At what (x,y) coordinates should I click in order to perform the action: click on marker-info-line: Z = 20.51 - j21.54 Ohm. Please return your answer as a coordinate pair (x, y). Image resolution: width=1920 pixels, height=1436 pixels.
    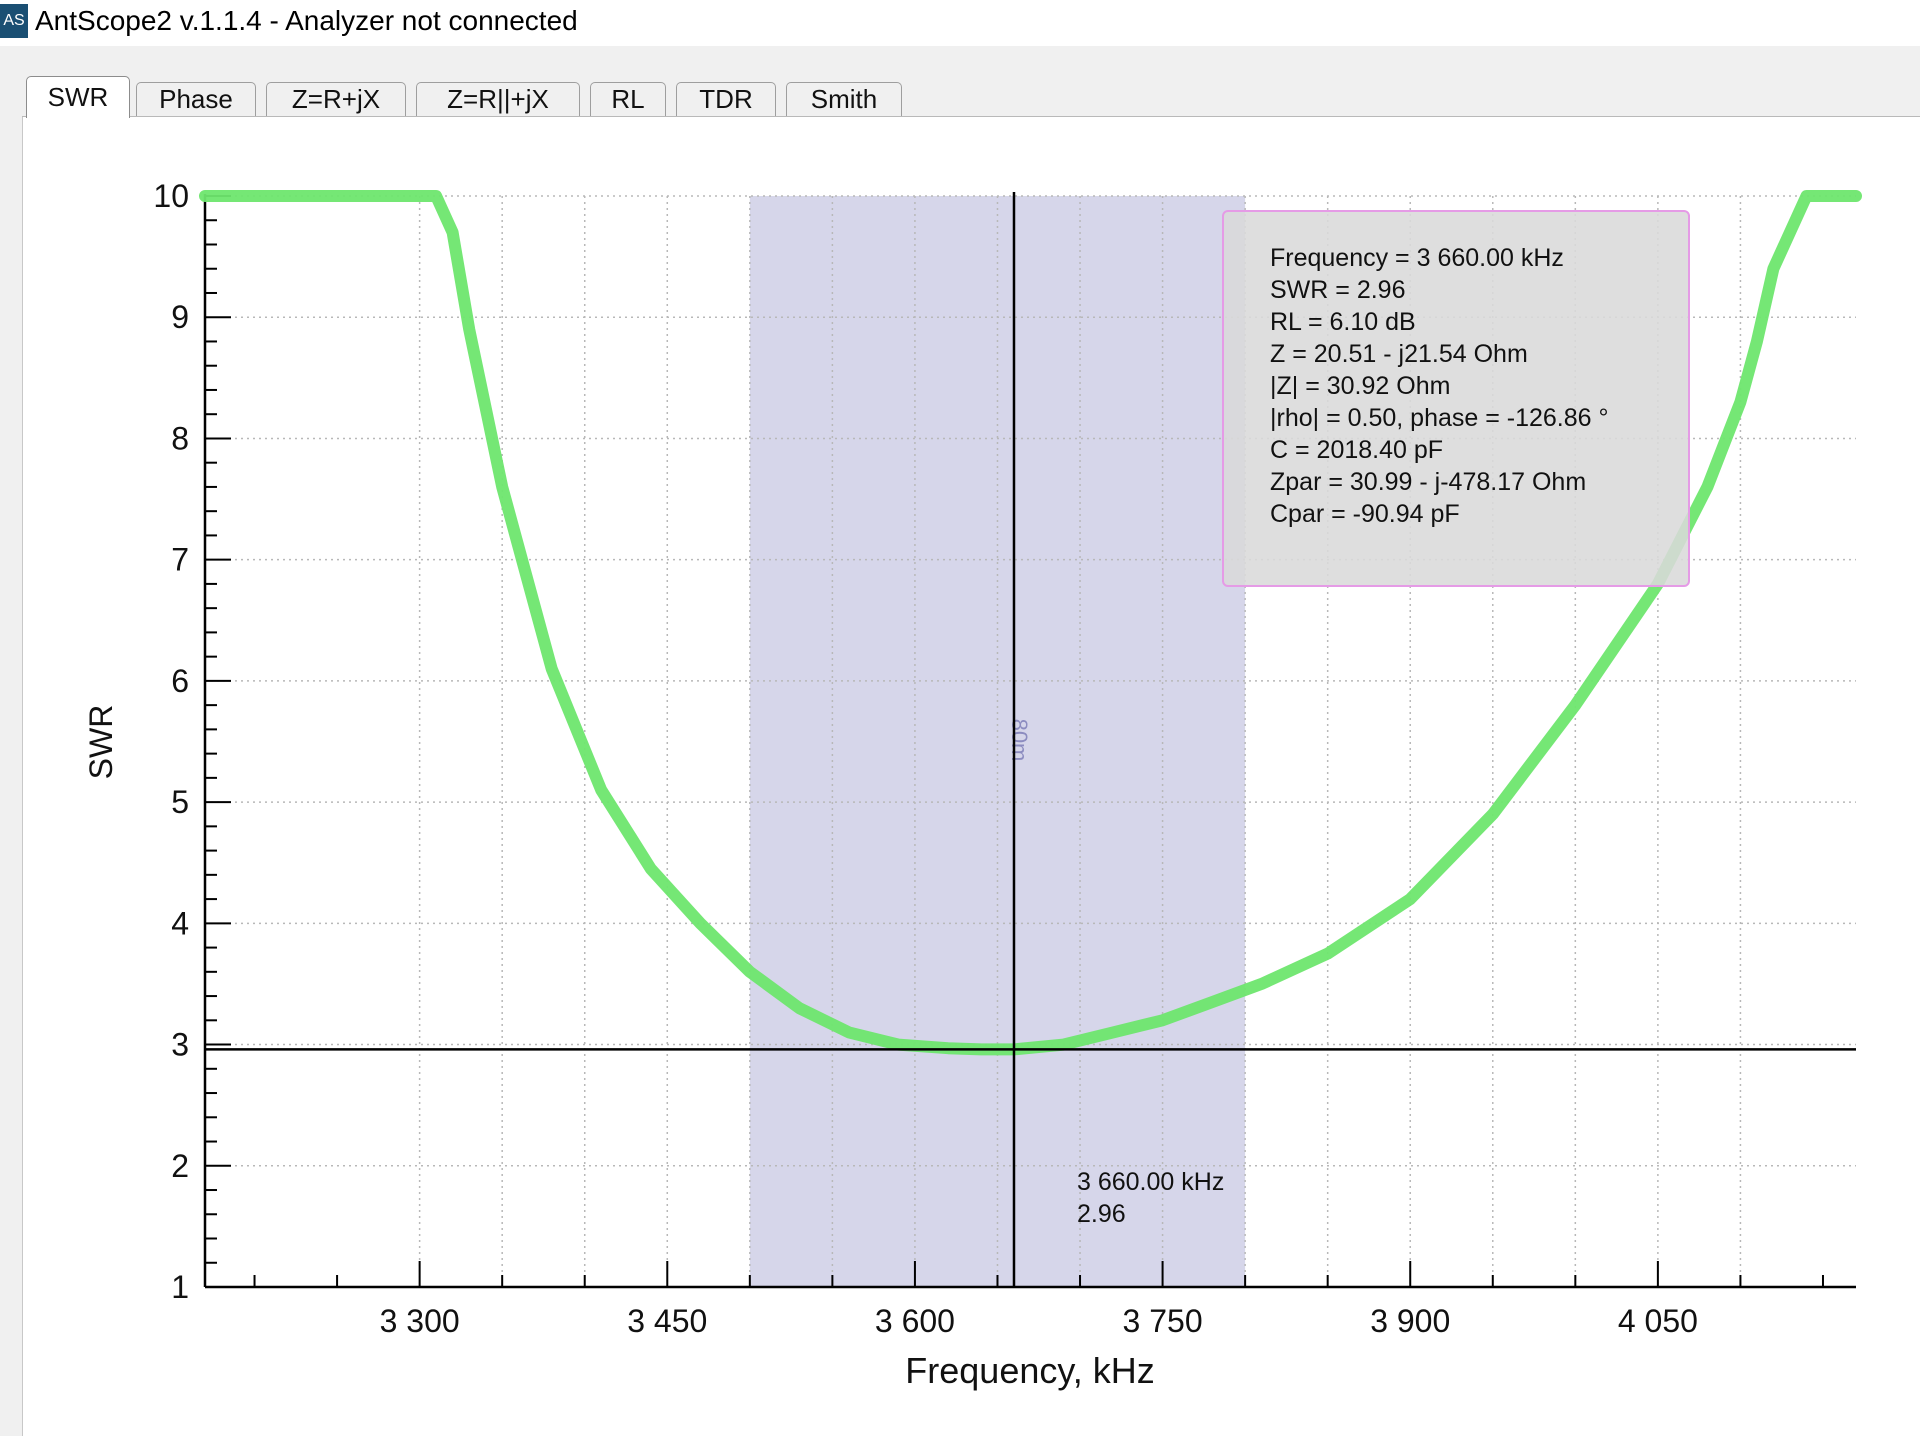
    Looking at the image, I should click on (1399, 354).